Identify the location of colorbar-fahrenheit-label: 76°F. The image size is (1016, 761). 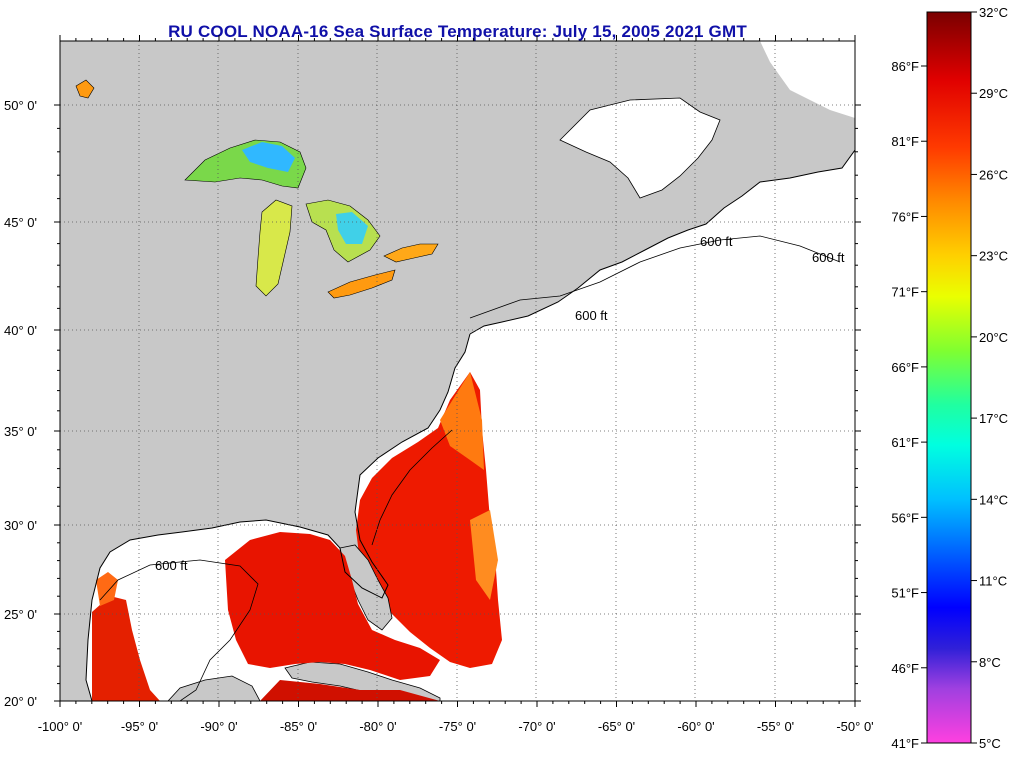
(905, 216).